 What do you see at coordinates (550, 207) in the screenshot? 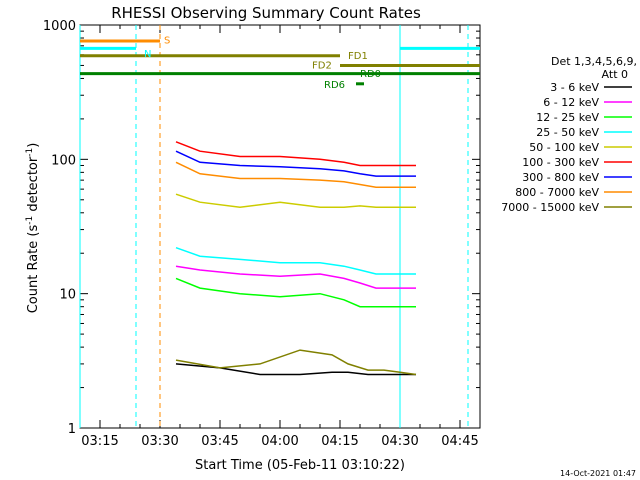
I see `legend-entry-label: 7000 - 15000 keV` at bounding box center [550, 207].